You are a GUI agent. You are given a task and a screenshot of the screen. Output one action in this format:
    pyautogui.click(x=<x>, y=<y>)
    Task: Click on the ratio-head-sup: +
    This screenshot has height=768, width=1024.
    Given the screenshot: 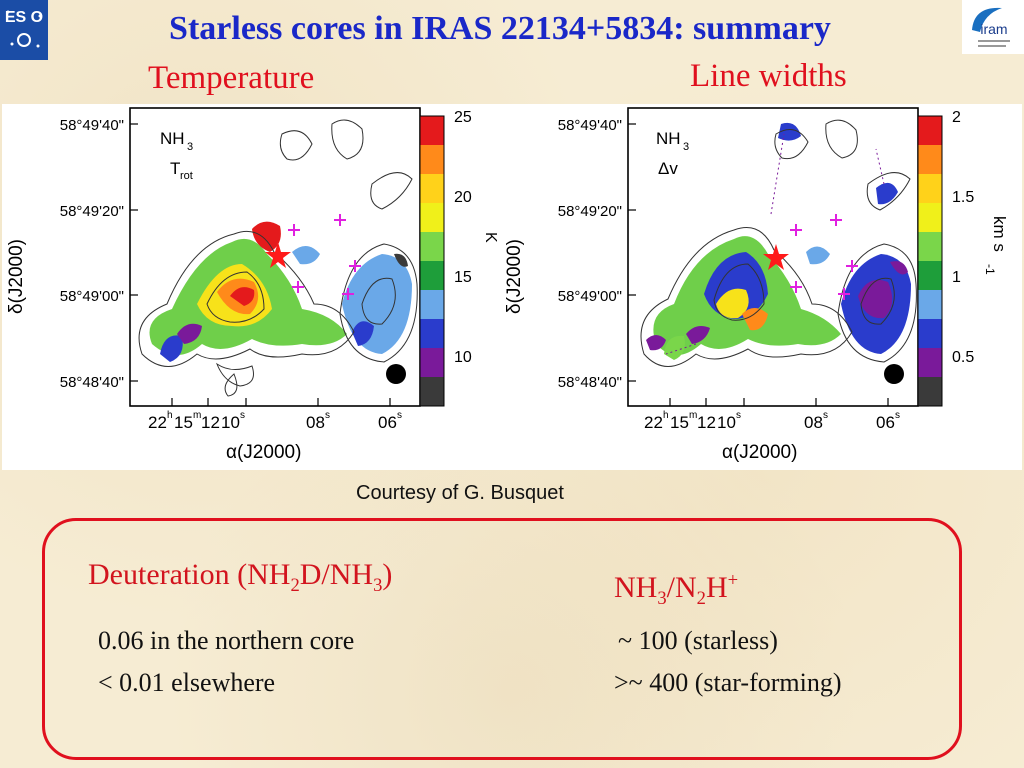 What is the action you would take?
    pyautogui.click(x=733, y=580)
    